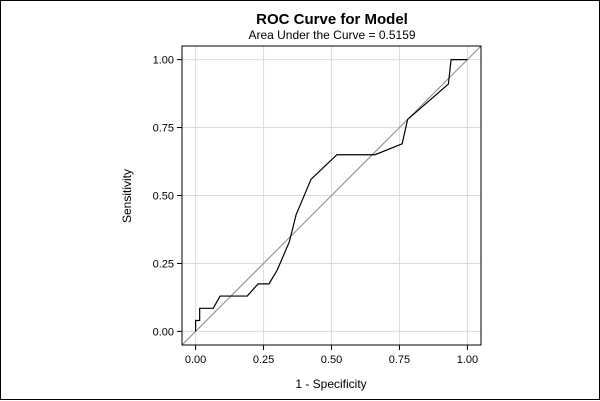  Describe the element at coordinates (163, 332) in the screenshot. I see `y-tick-label: 0.00` at that location.